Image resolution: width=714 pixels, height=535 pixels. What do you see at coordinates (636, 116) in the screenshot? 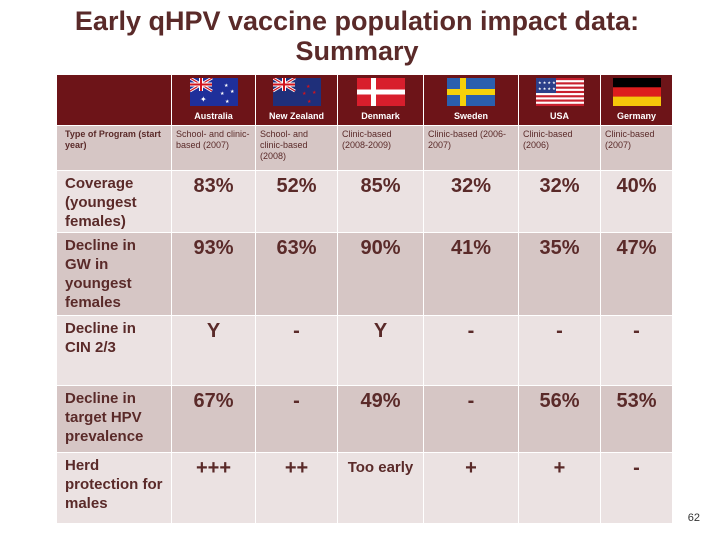
I see `country-name-germany: Germany` at bounding box center [636, 116].